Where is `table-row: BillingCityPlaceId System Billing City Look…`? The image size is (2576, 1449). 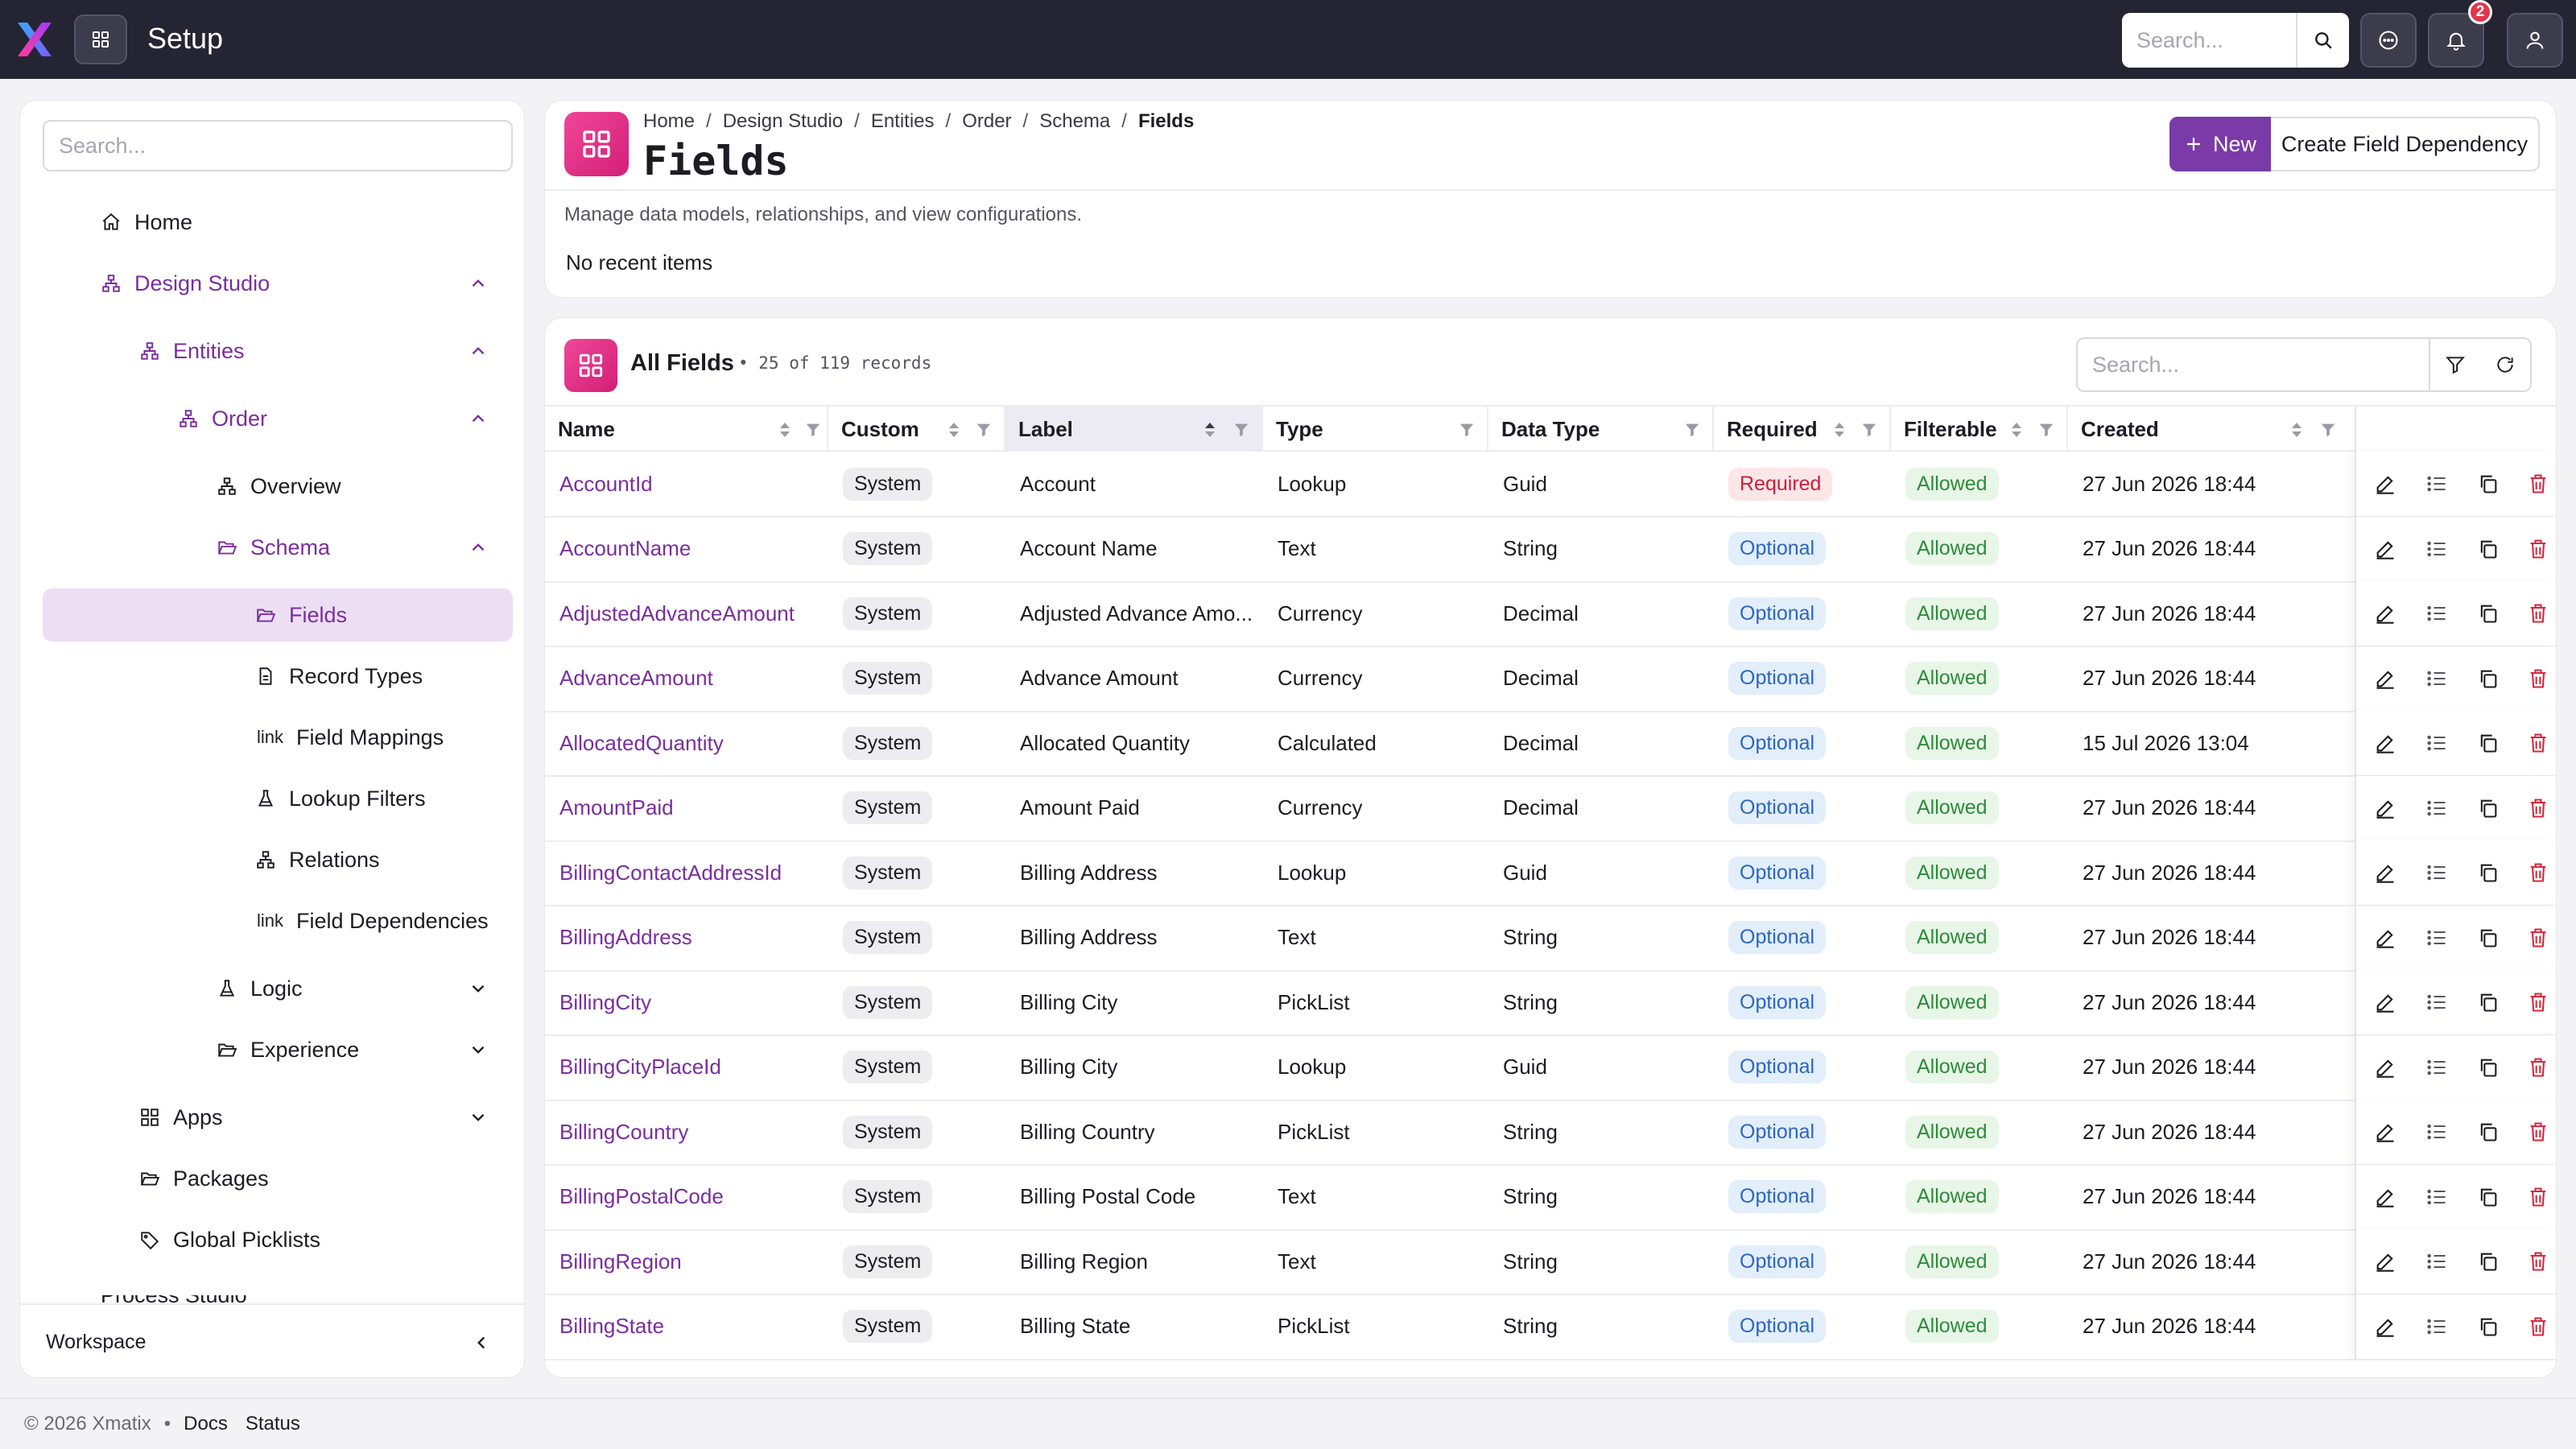
table-row: BillingCityPlaceId System Billing City Look… is located at coordinates (1550, 1067).